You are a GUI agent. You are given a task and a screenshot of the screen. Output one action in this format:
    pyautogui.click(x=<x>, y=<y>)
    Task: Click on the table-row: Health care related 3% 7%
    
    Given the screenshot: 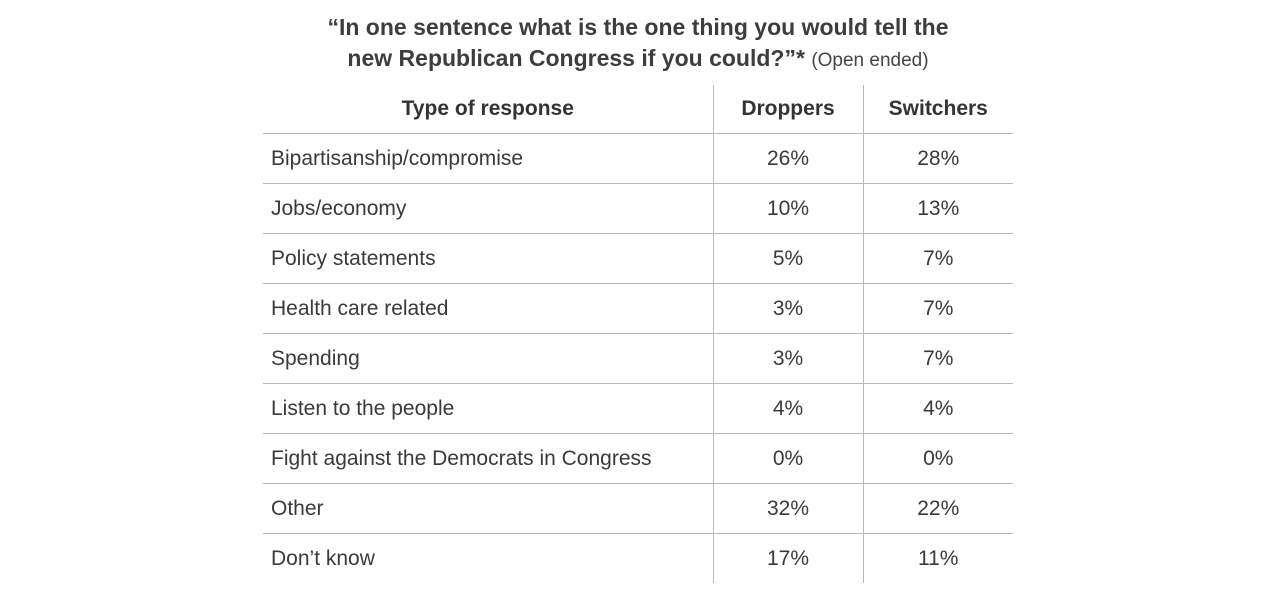 What is the action you would take?
    pyautogui.click(x=638, y=308)
    